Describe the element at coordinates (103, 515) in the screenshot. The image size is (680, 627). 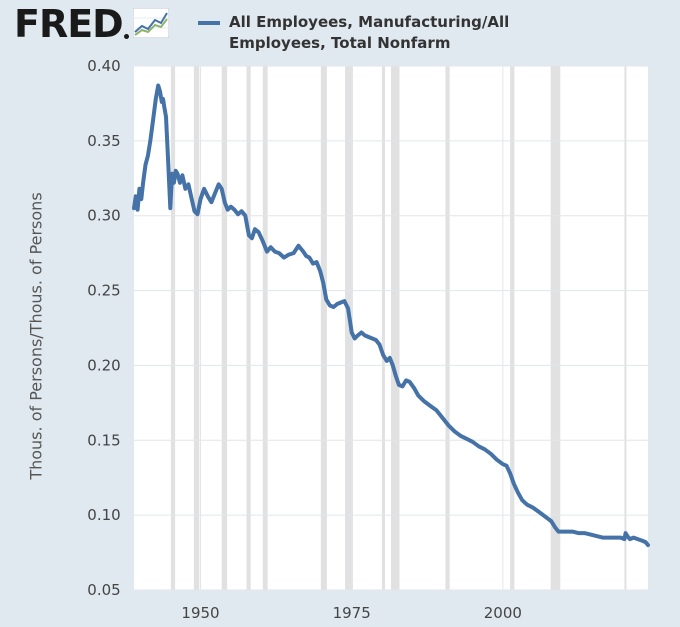
I see `y-tick-label: 0.10` at that location.